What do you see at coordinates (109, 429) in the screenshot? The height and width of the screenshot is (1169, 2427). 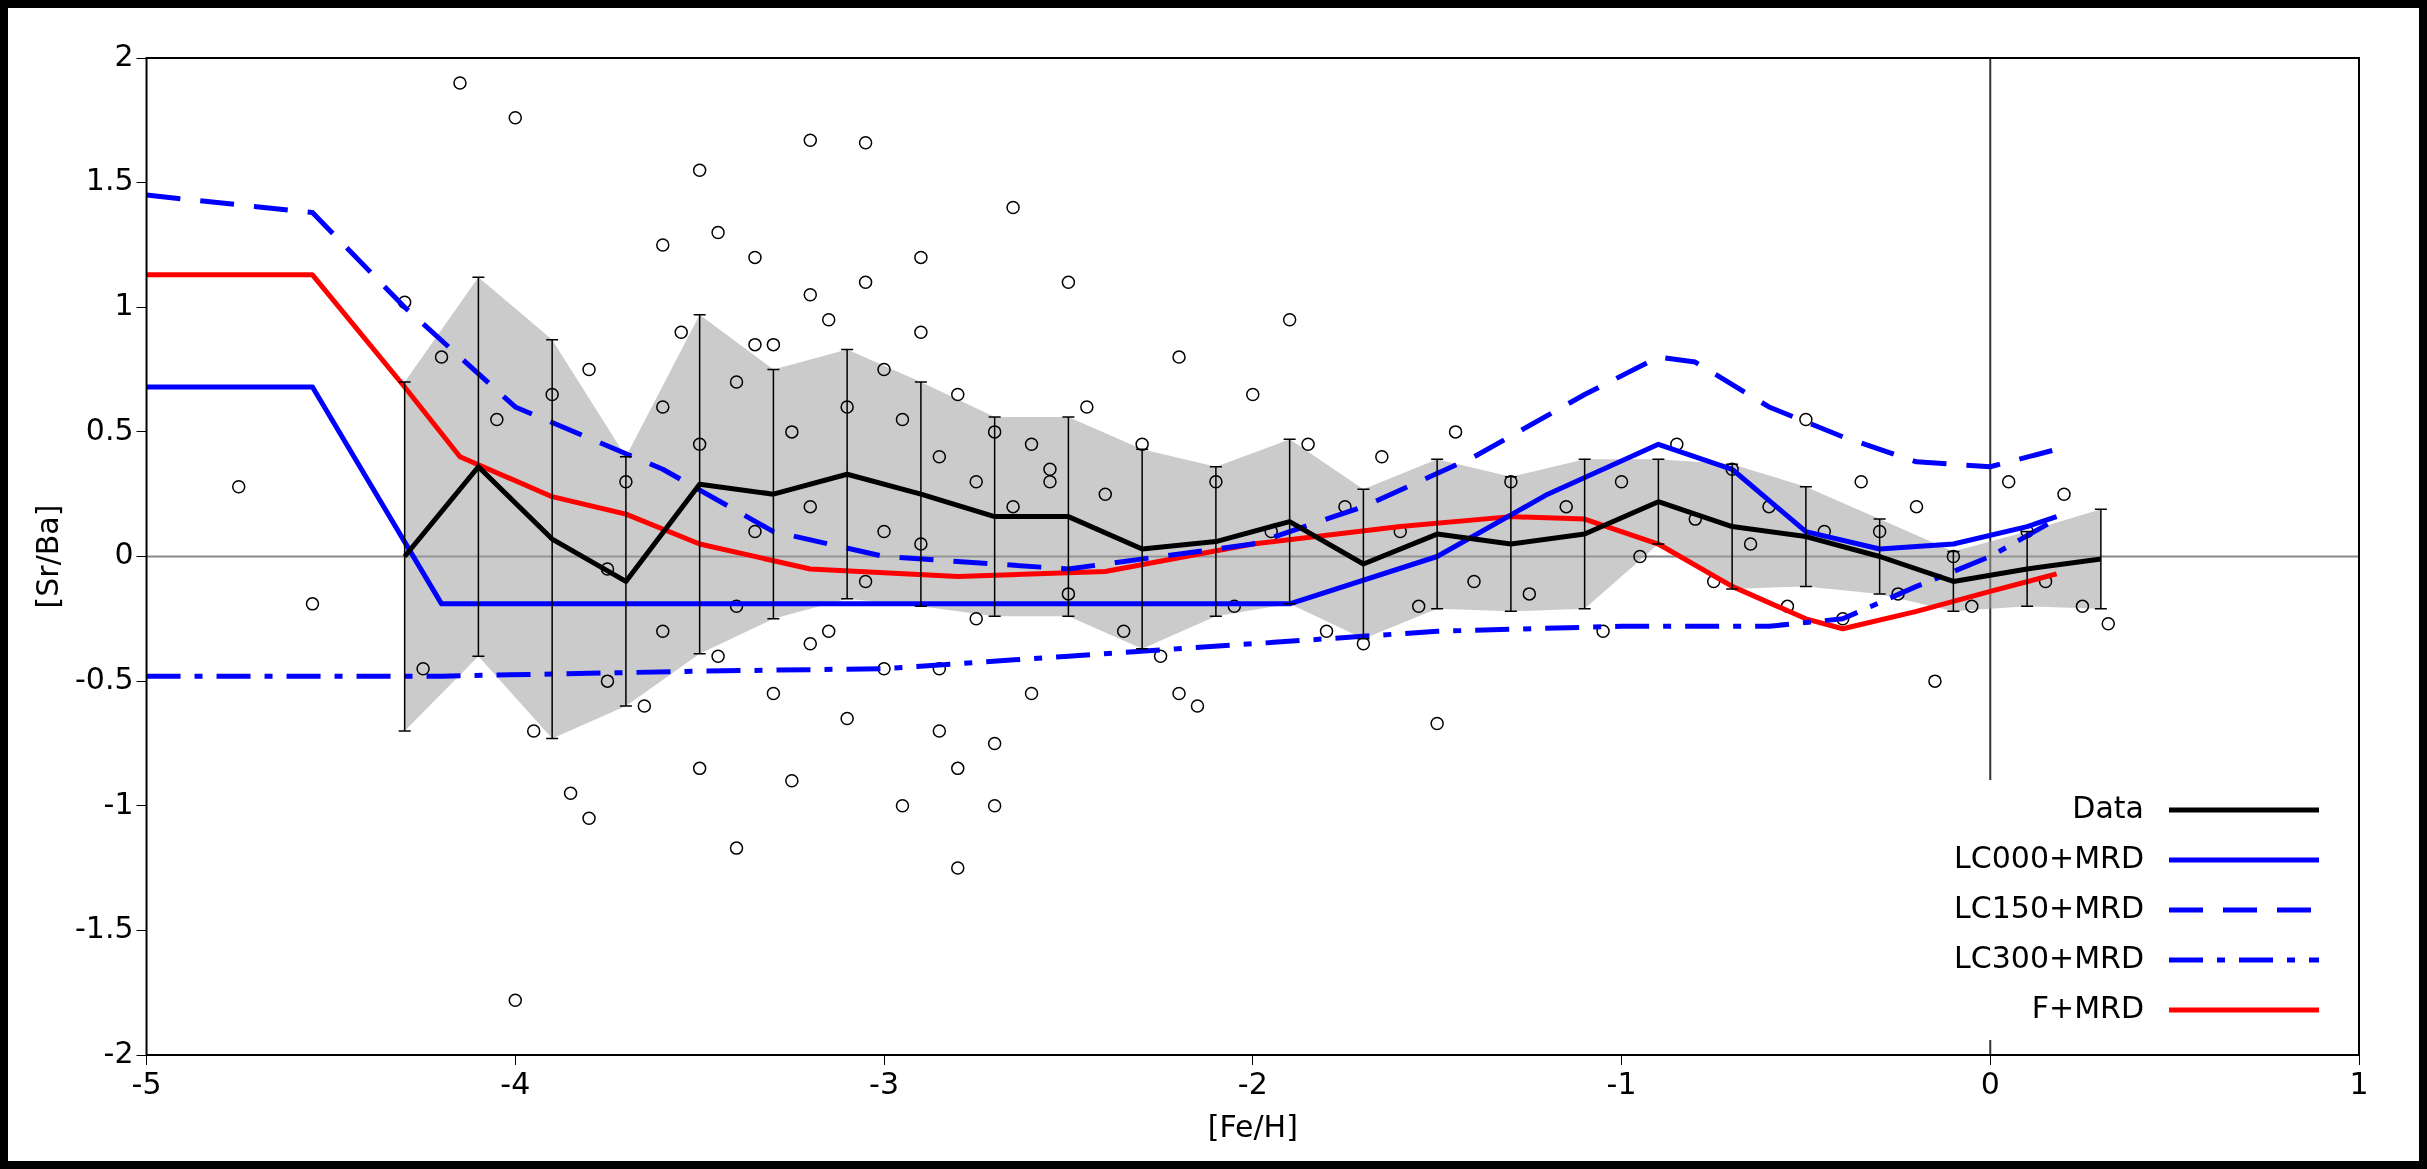 I see `y-tick-label: 0.5` at bounding box center [109, 429].